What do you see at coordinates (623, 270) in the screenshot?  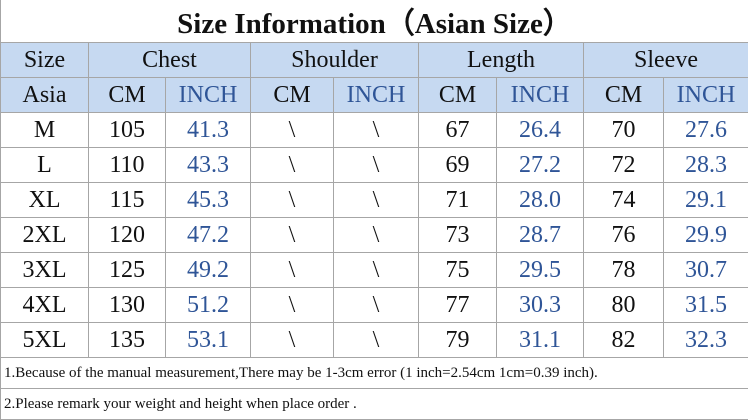 I see `cell: 78` at bounding box center [623, 270].